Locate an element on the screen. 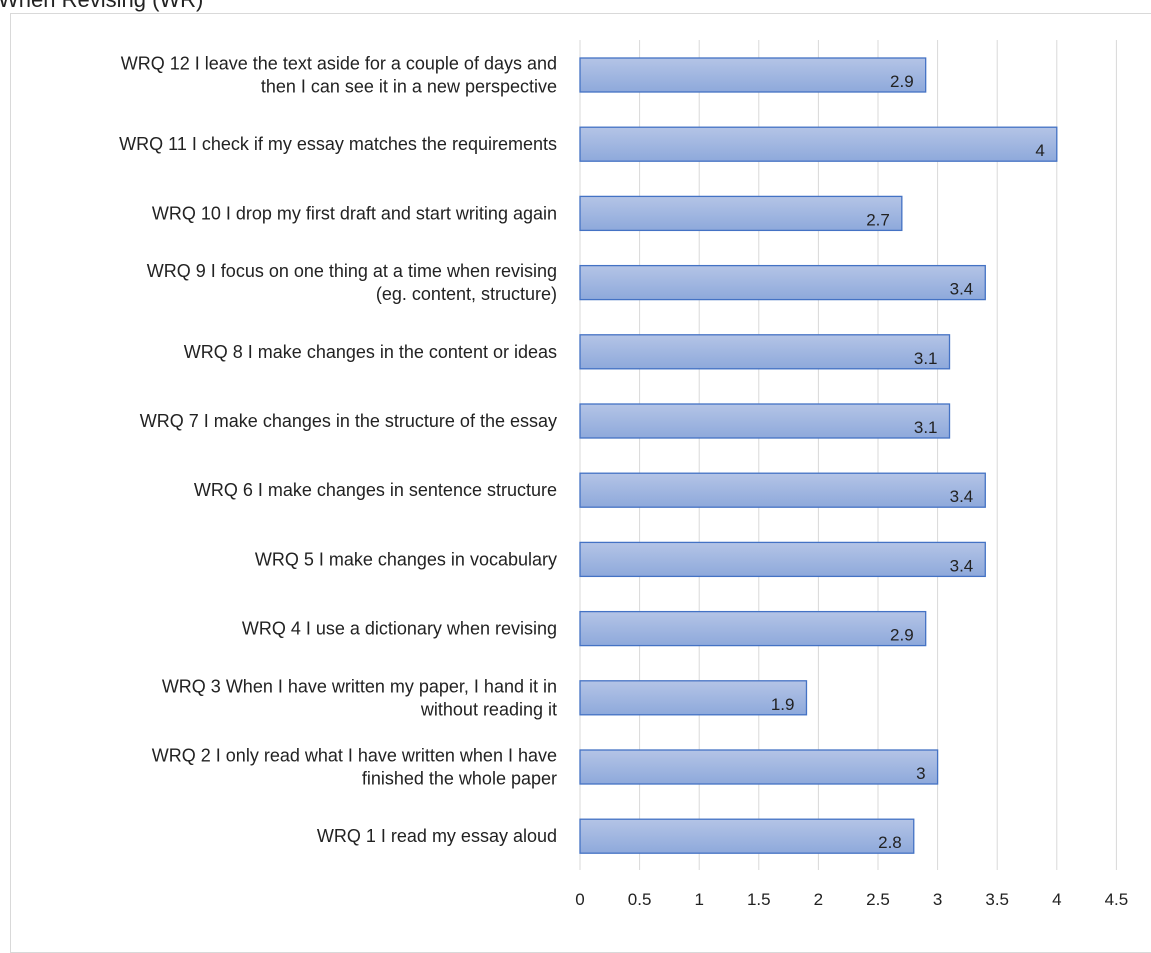 Image resolution: width=1151 pixels, height=953 pixels. x-tick-label: 2 is located at coordinates (818, 899).